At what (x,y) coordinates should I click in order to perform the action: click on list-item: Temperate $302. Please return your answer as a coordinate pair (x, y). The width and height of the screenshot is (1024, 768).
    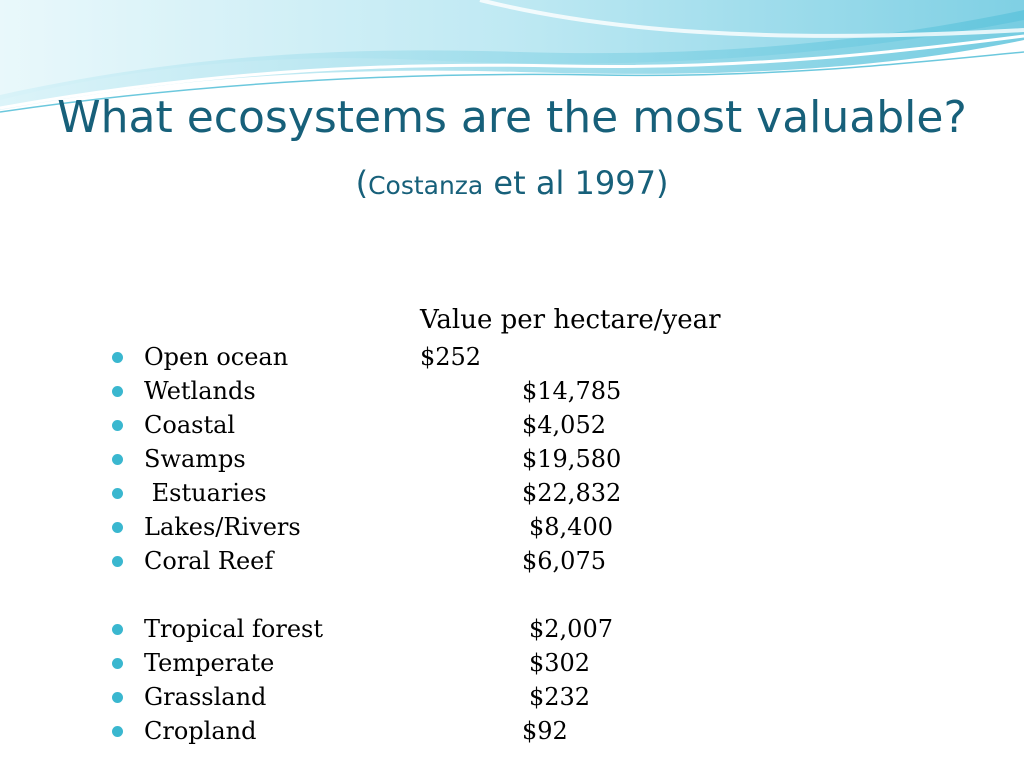
    Looking at the image, I should click on (412, 666).